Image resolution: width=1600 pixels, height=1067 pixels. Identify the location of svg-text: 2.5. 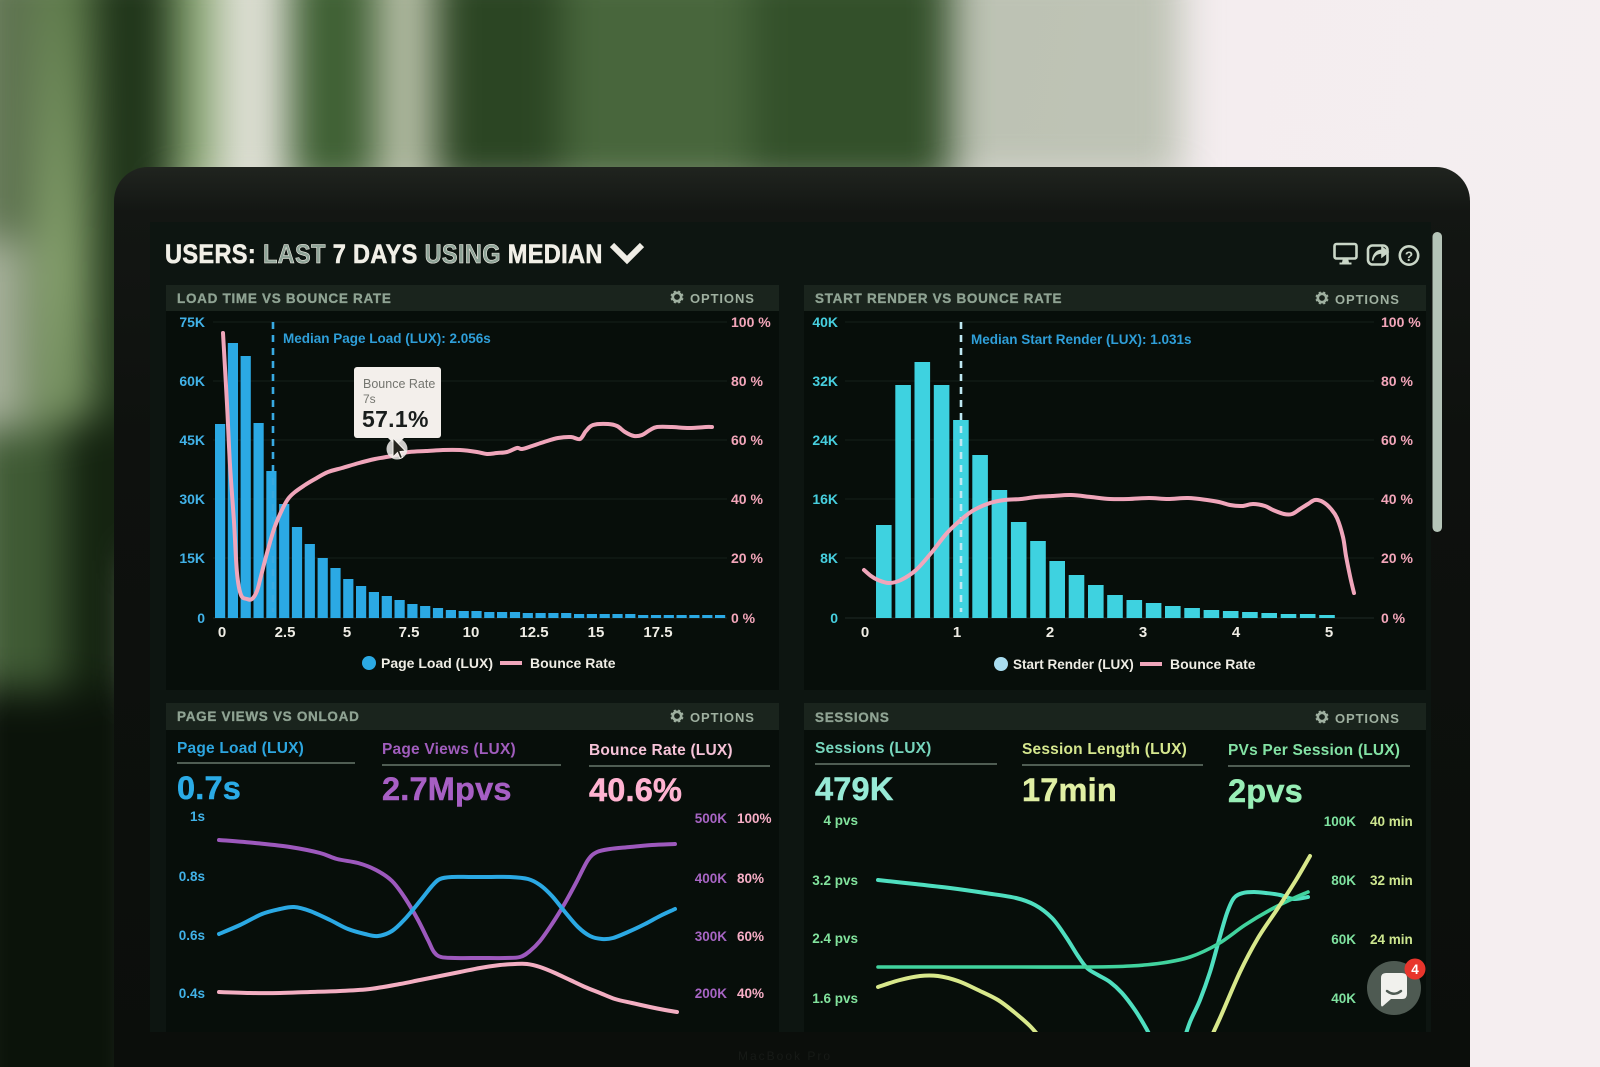
(285, 632).